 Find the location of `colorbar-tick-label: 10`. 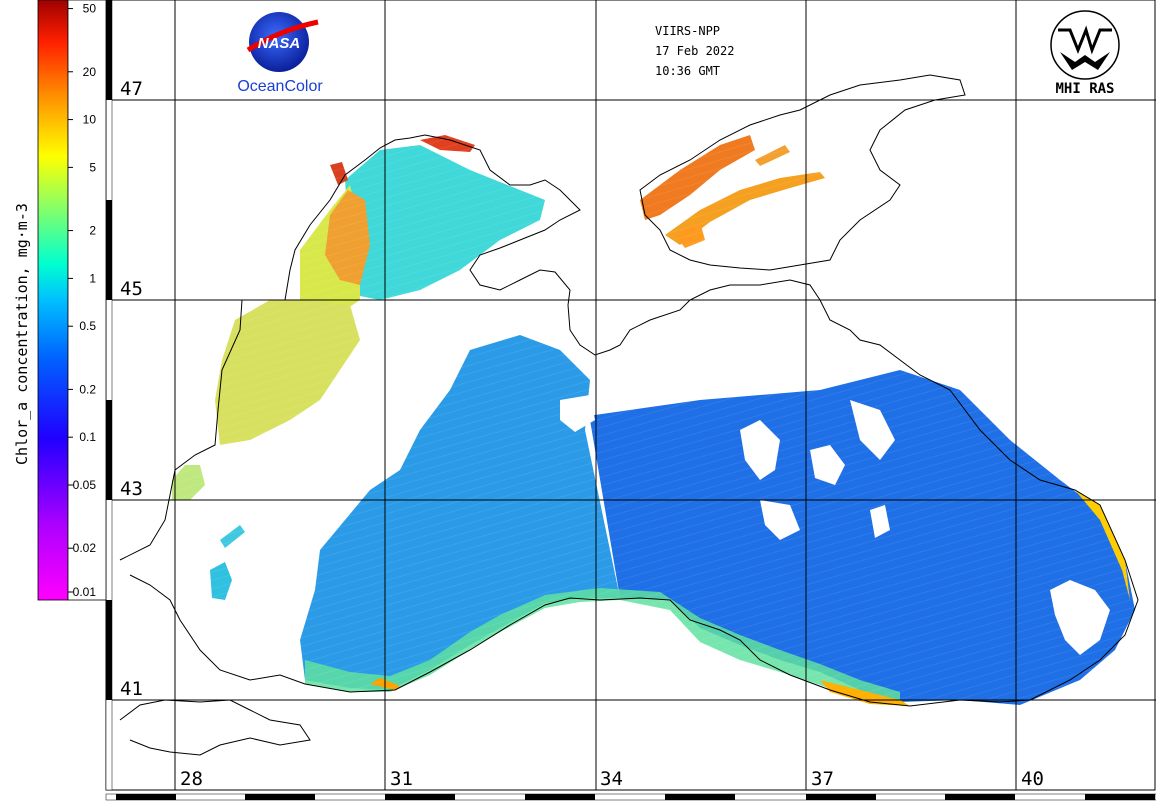

colorbar-tick-label: 10 is located at coordinates (90, 120).